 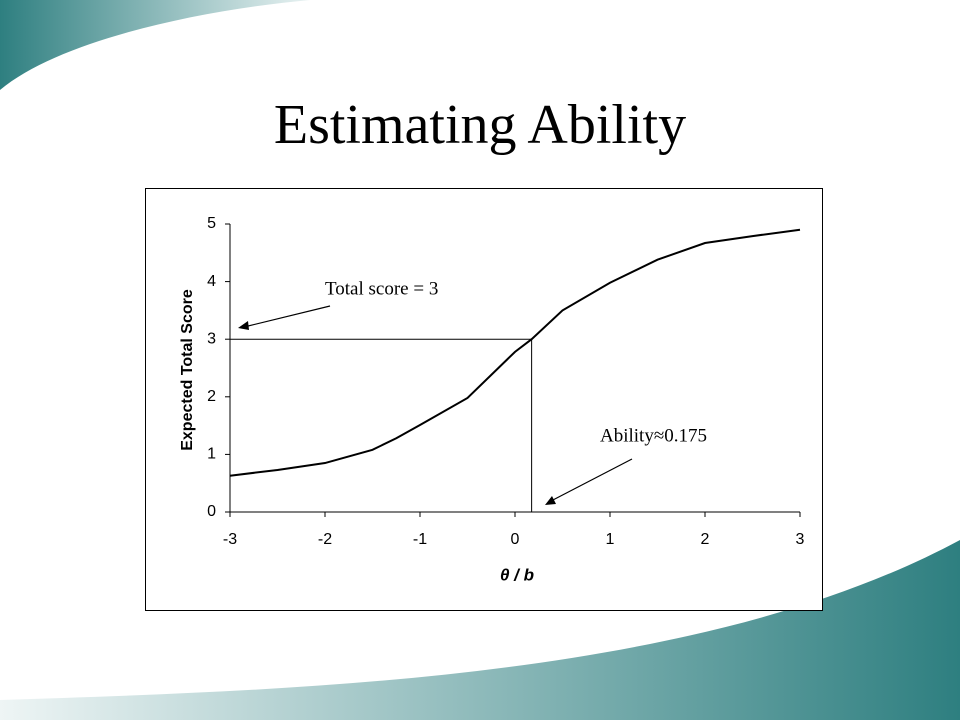 What do you see at coordinates (187, 370) in the screenshot?
I see `y-axis-label: Expected Total Score` at bounding box center [187, 370].